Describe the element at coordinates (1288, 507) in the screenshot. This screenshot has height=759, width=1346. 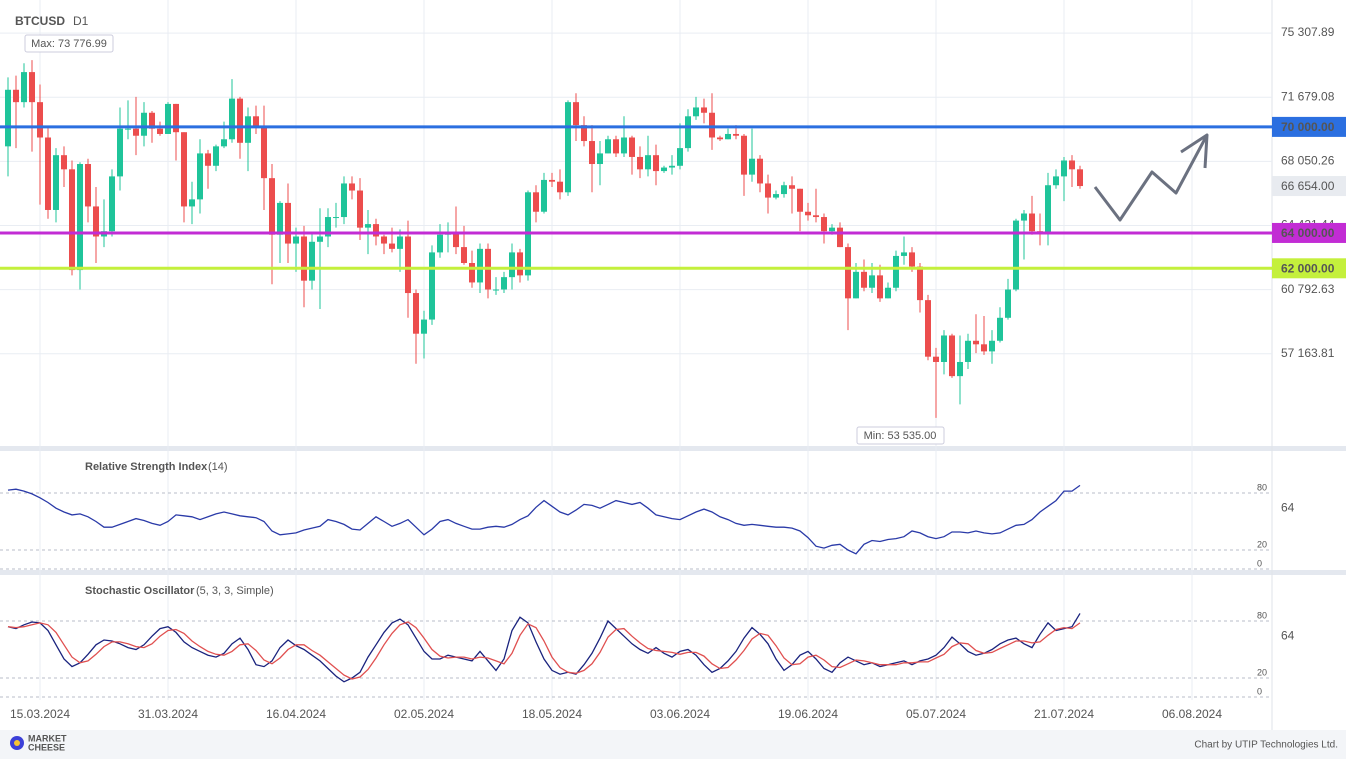
I see `y-tick-label: 64` at that location.